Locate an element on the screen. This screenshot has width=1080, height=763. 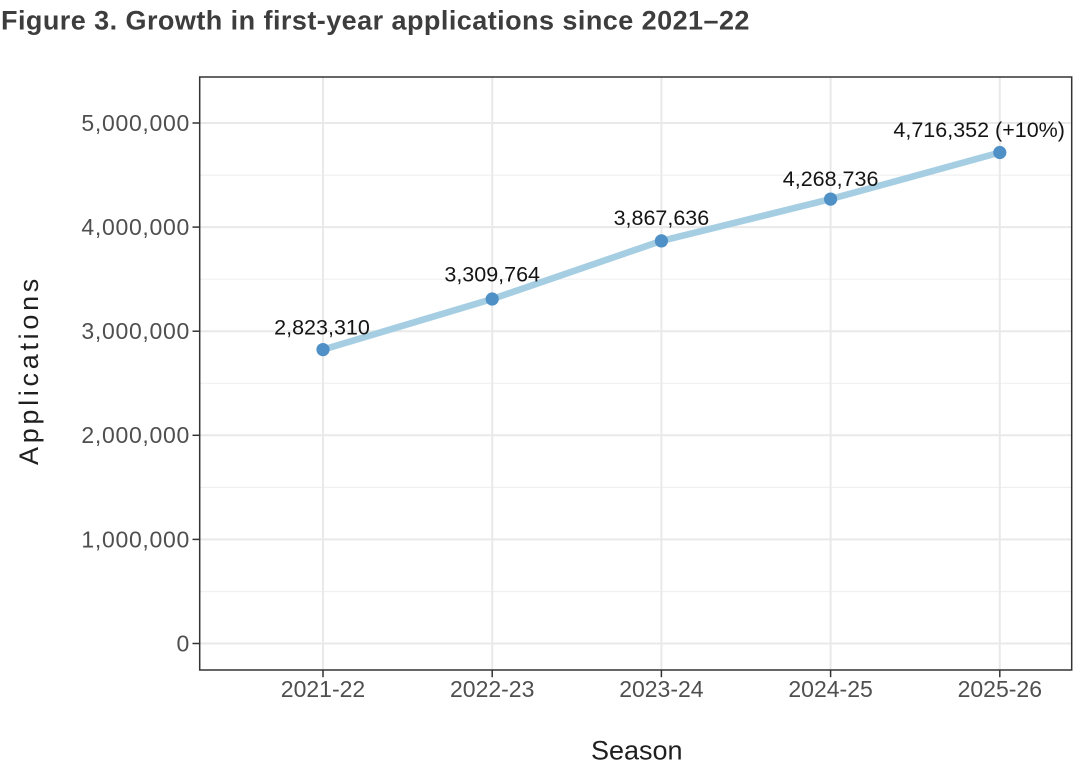
svg-text: 2025-26 is located at coordinates (1000, 689).